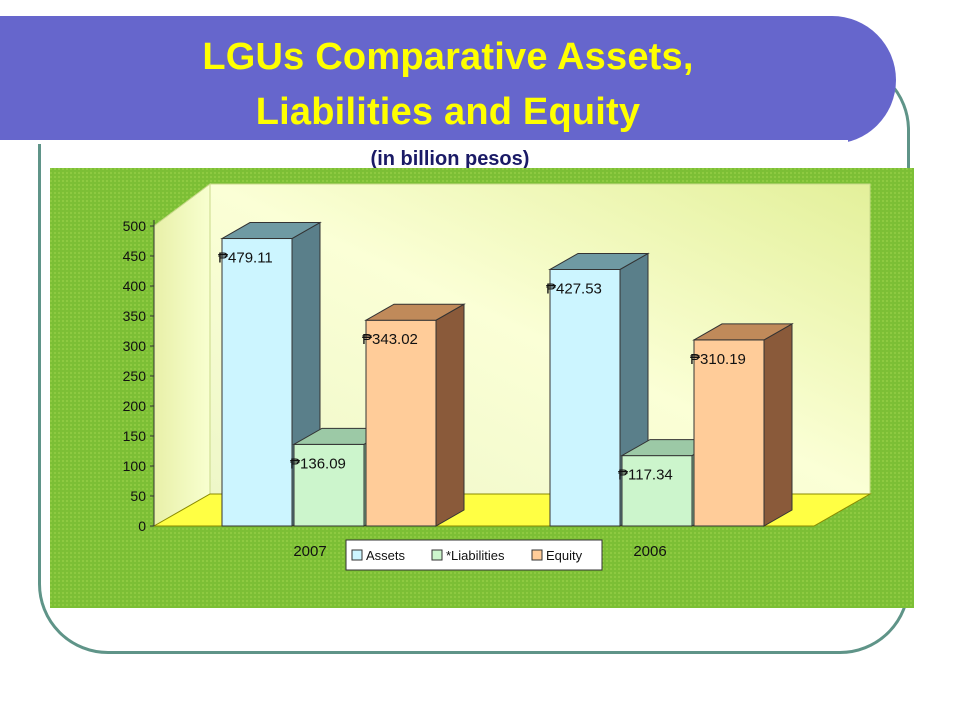 Image resolution: width=960 pixels, height=720 pixels. What do you see at coordinates (729, 433) in the screenshot?
I see `bar-equity-2006` at bounding box center [729, 433].